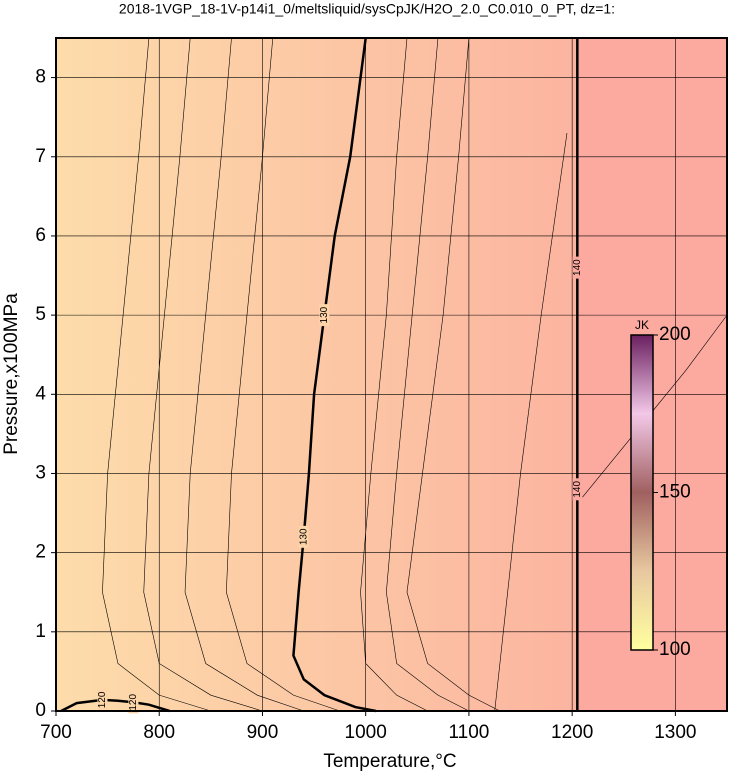 This screenshot has height=776, width=734. Describe the element at coordinates (389, 761) in the screenshot. I see `x-axis-label: Temperature,°C` at that location.